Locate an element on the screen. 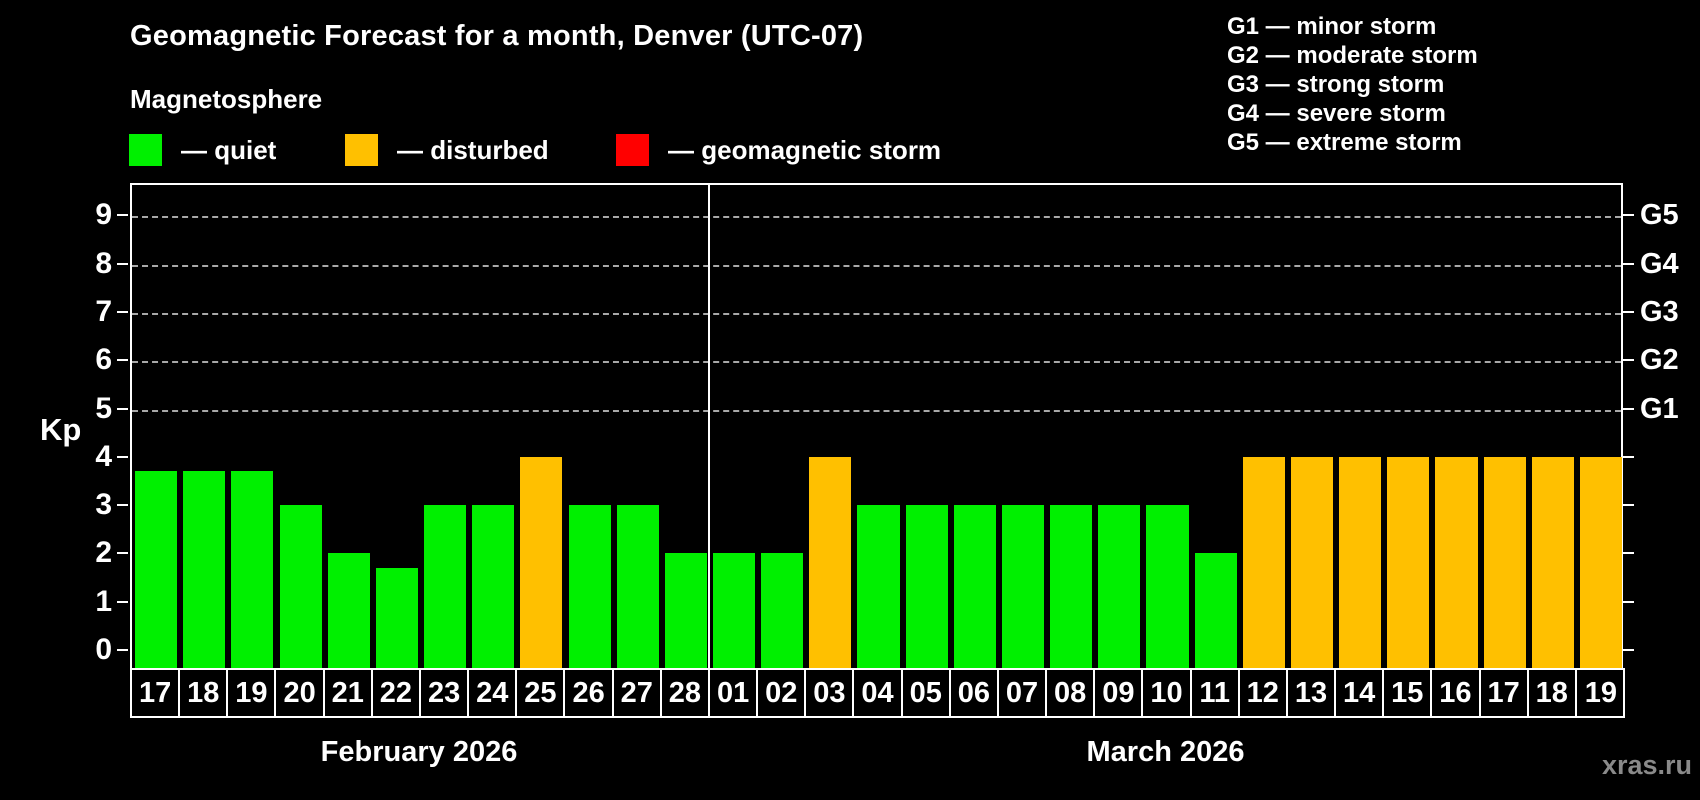 The width and height of the screenshot is (1700, 800). month-label: February 2026 is located at coordinates (419, 752).